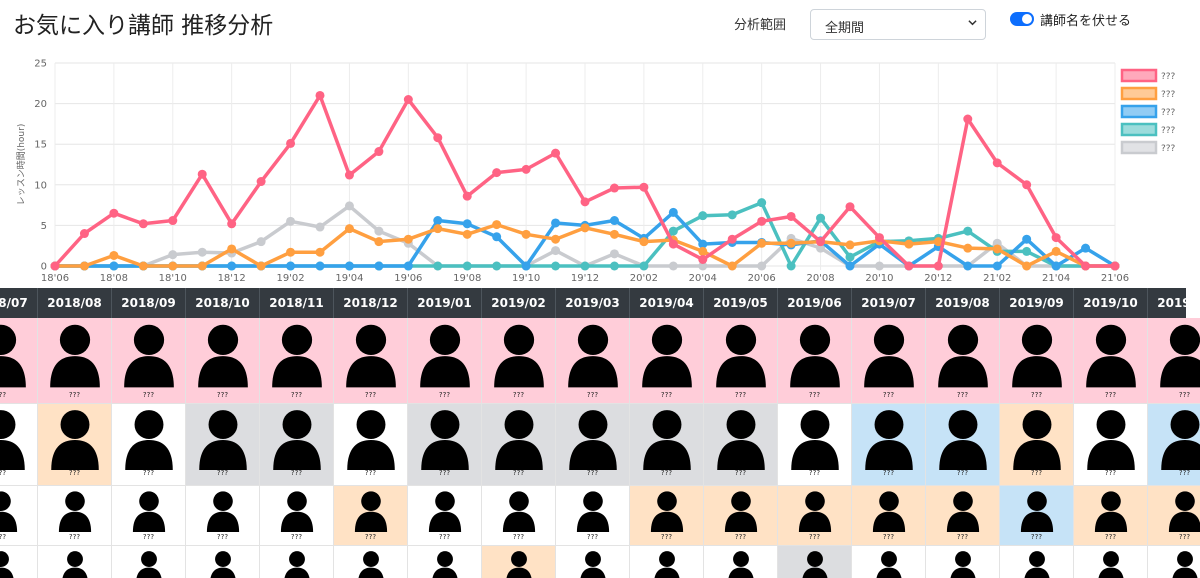  Describe the element at coordinates (232, 278) in the screenshot. I see `x-tick-label: 18'12` at that location.